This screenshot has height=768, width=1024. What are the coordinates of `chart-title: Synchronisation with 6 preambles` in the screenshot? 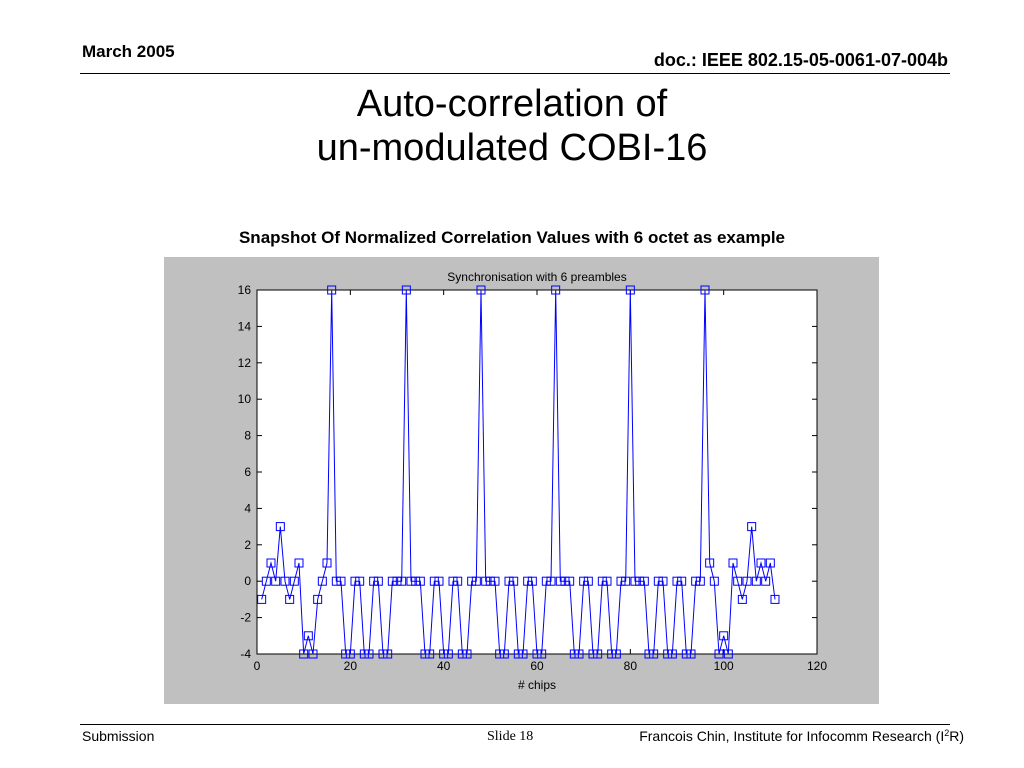 It's located at (536, 277).